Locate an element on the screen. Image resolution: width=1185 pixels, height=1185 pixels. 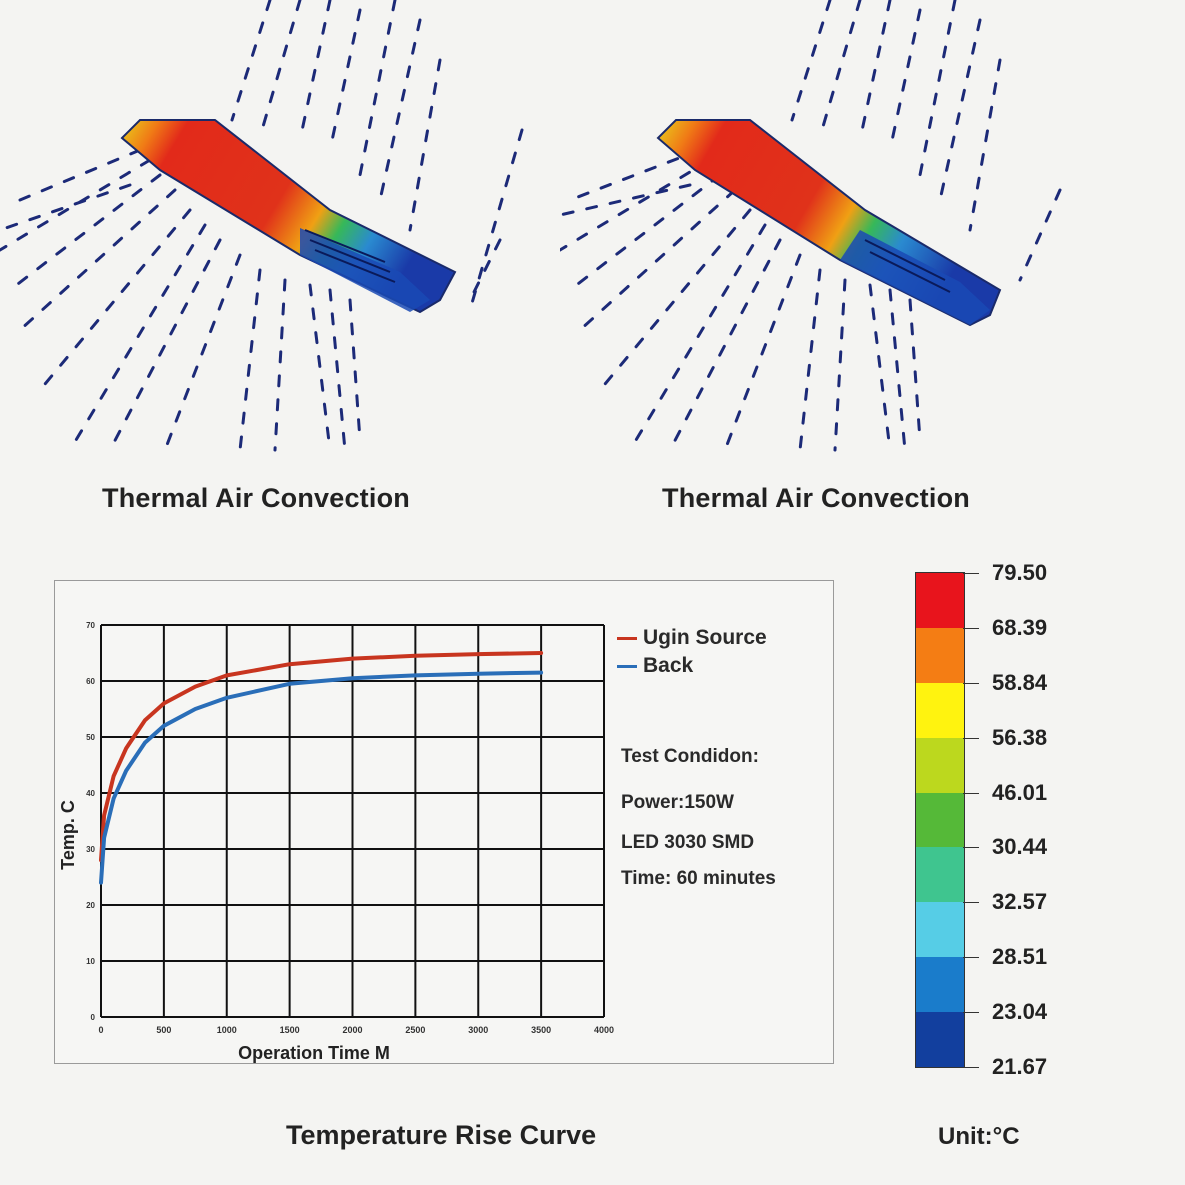
x-axis-label: Operation Time M is located at coordinates (314, 1053).